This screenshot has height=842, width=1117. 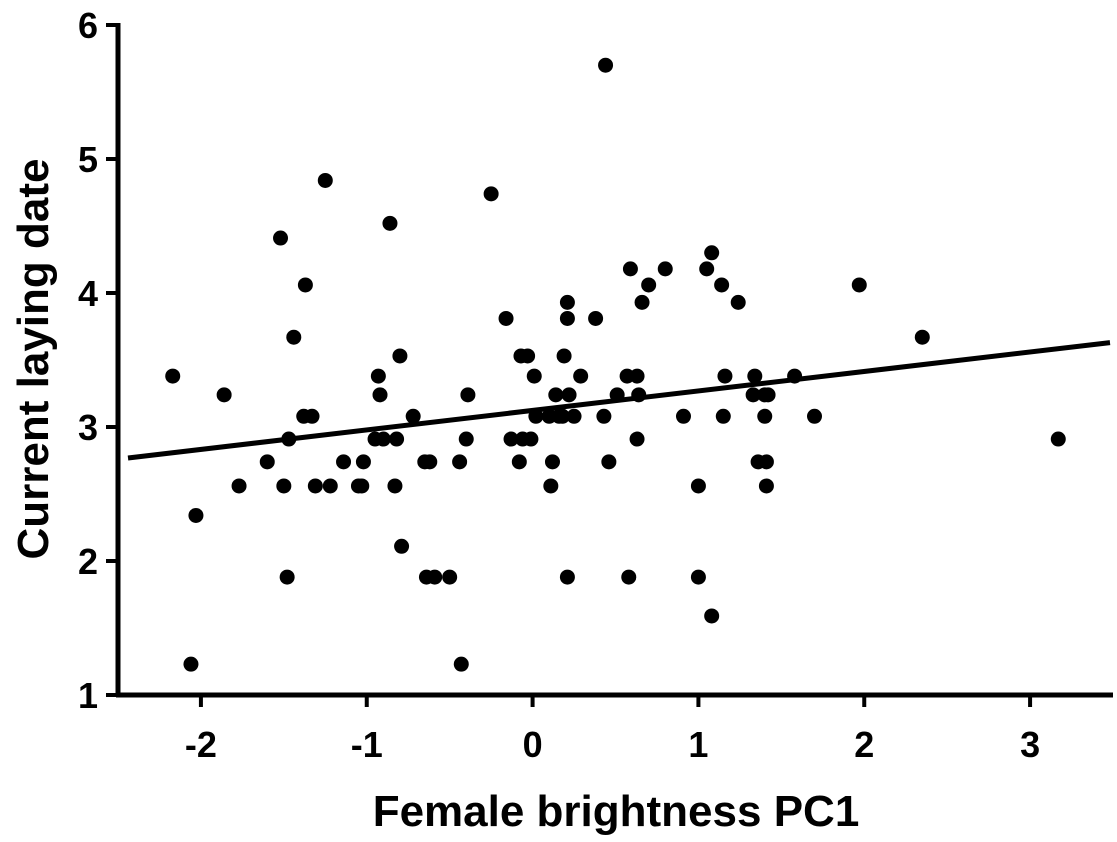 I want to click on y-tick-label: 1, so click(x=88, y=695).